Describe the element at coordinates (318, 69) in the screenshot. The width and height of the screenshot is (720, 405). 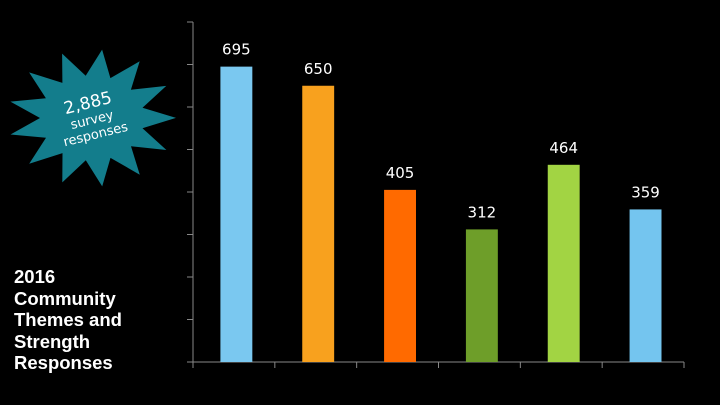
I see `bar-value-label: 650` at that location.